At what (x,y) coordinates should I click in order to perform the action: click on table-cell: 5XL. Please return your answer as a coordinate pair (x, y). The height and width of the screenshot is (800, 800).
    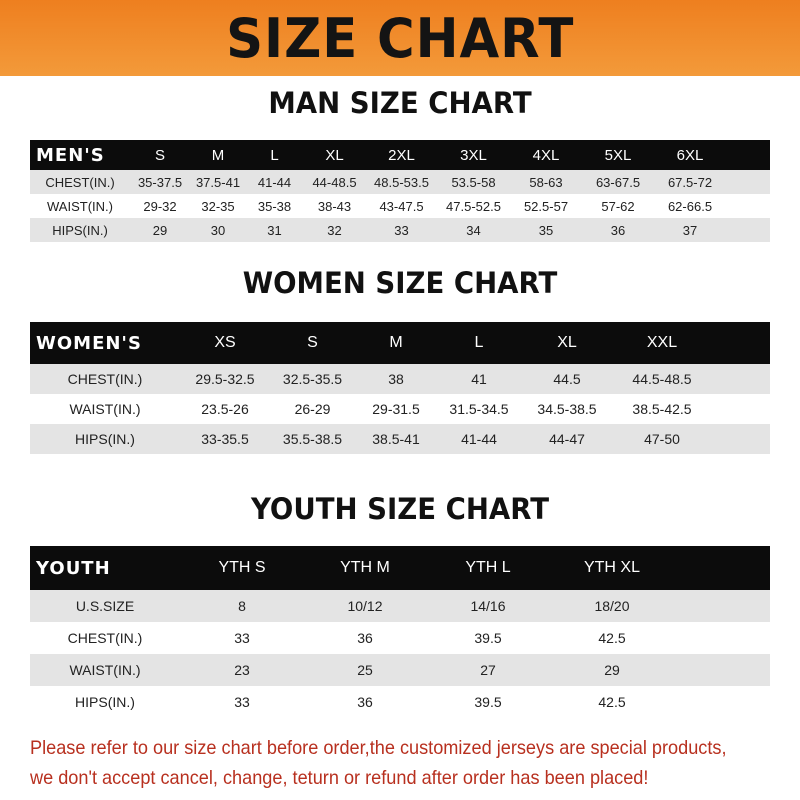
    Looking at the image, I should click on (618, 155).